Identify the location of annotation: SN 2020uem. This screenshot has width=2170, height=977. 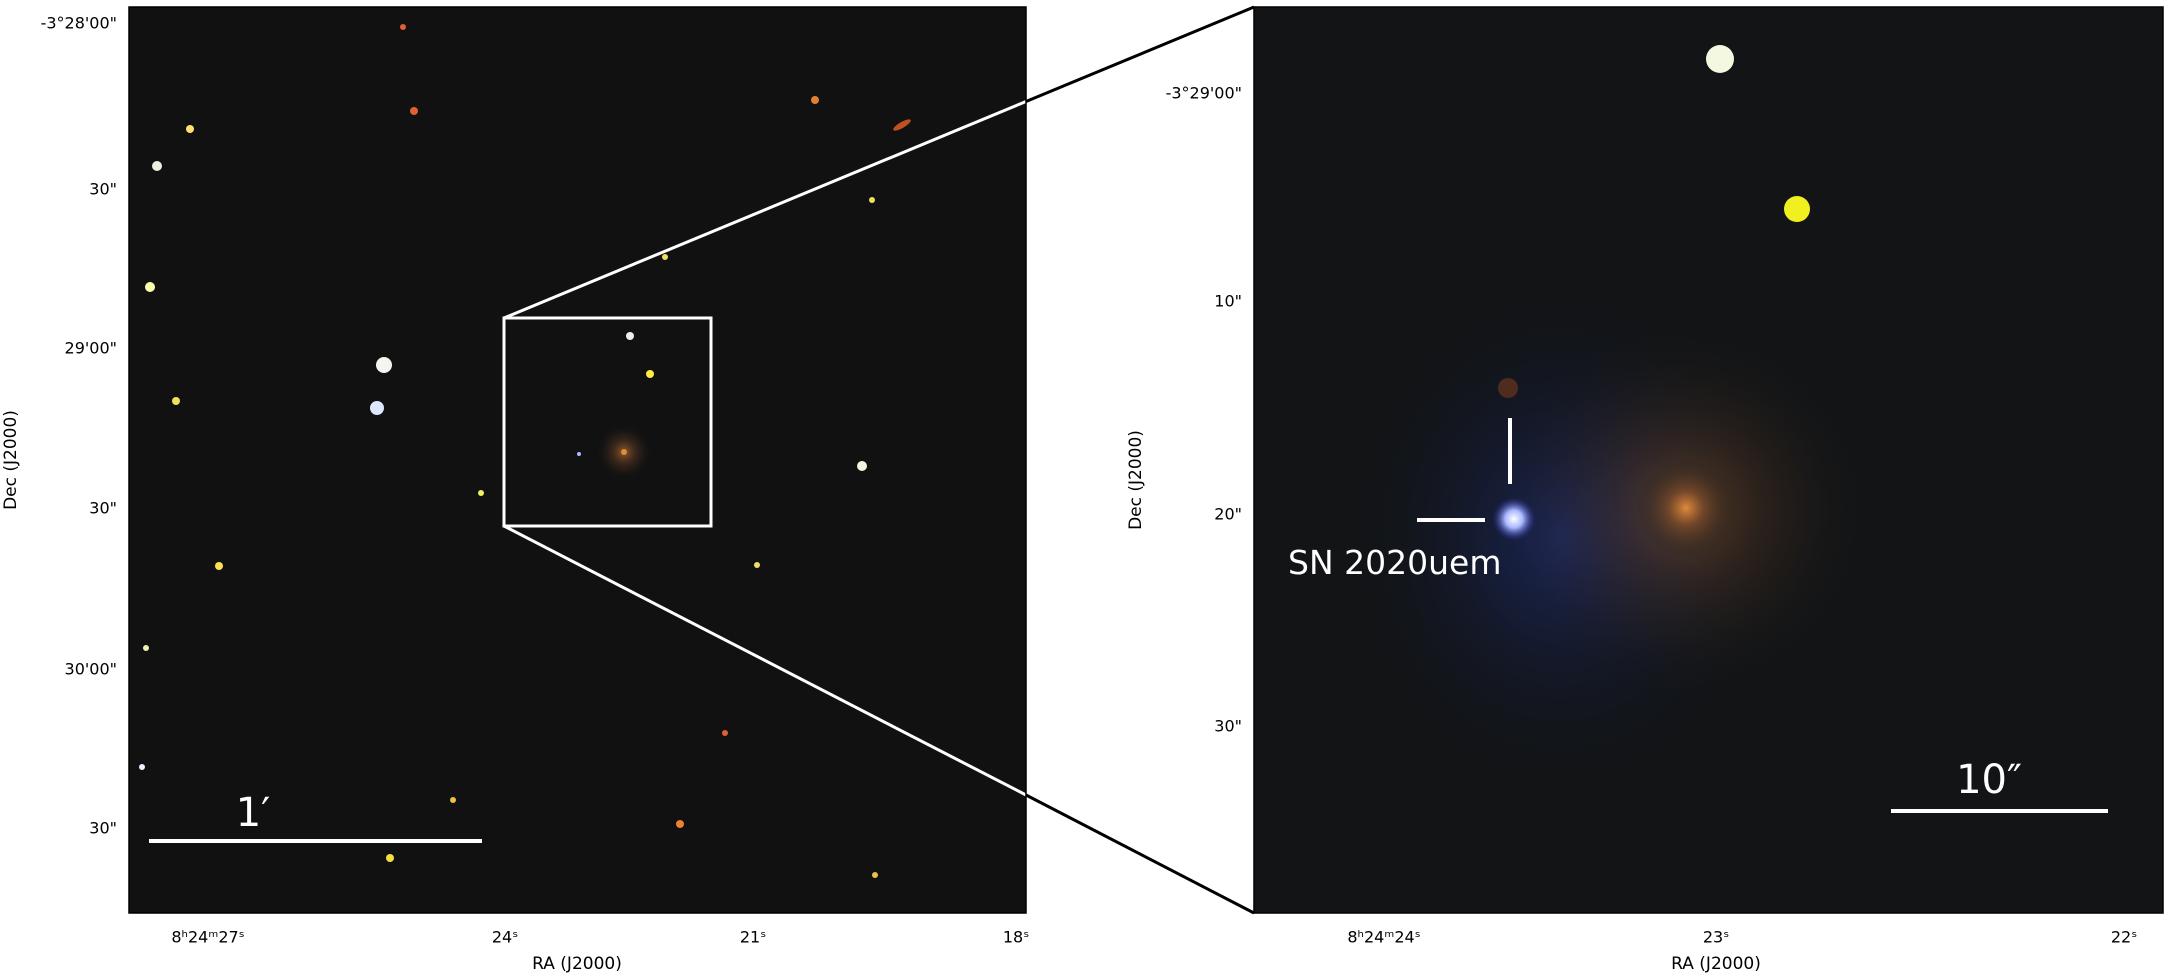
(1394, 562).